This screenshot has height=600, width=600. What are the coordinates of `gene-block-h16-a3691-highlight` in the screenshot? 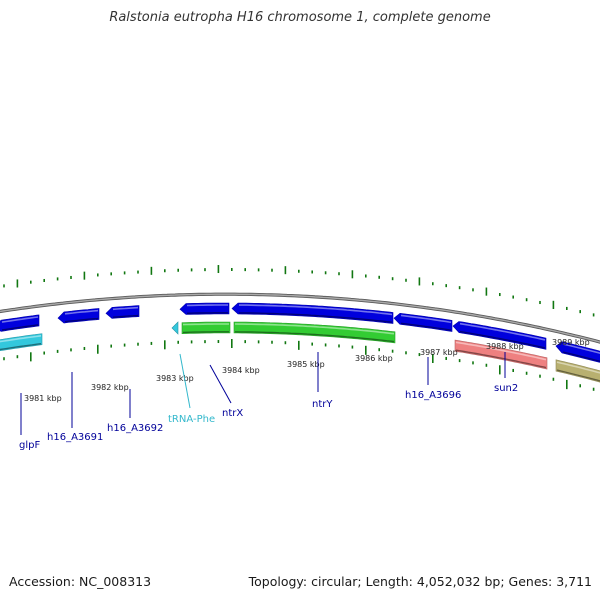 It's located at (81, 312).